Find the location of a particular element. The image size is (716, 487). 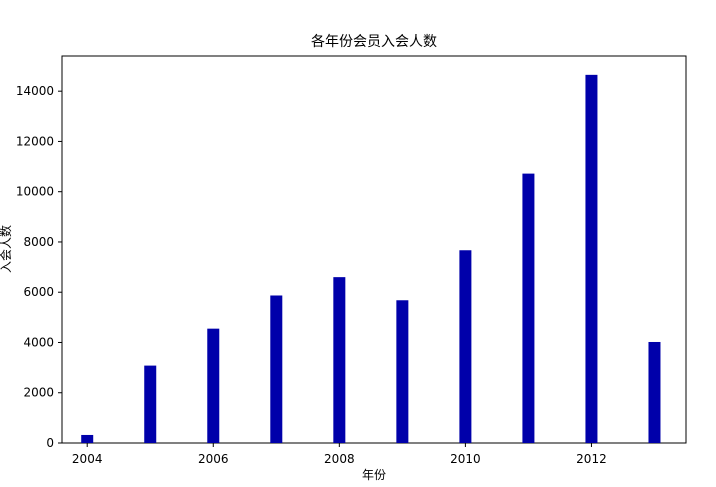

y-tick-label: 8000 is located at coordinates (38, 242).